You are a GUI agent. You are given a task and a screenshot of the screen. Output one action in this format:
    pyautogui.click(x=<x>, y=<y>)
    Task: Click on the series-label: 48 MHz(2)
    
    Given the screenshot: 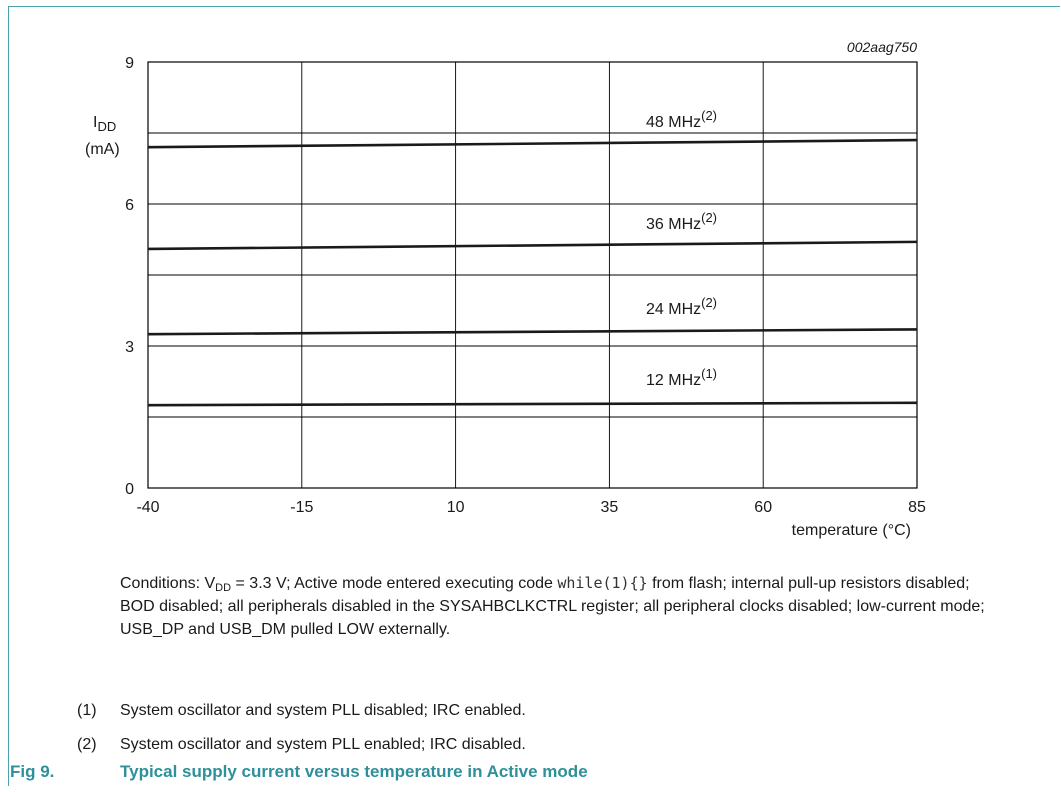 What is the action you would take?
    pyautogui.click(x=681, y=119)
    